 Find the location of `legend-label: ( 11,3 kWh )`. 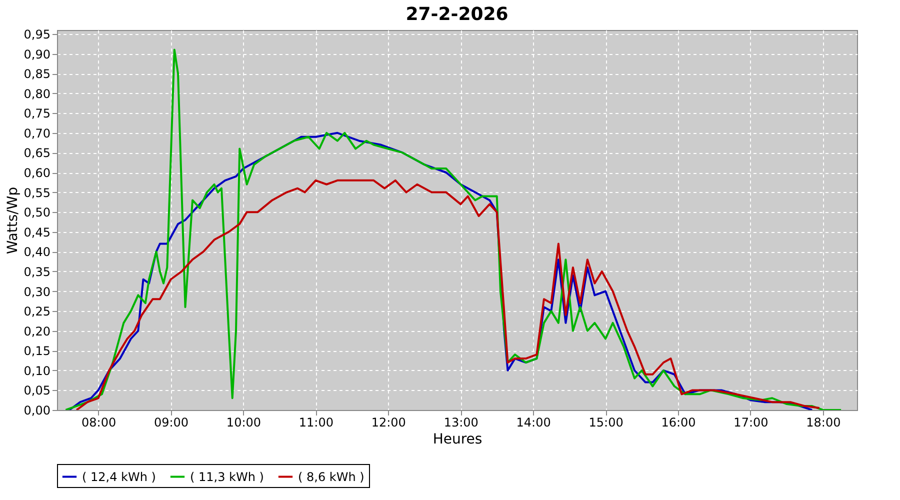

legend-label: ( 11,3 kWh ) is located at coordinates (227, 477).